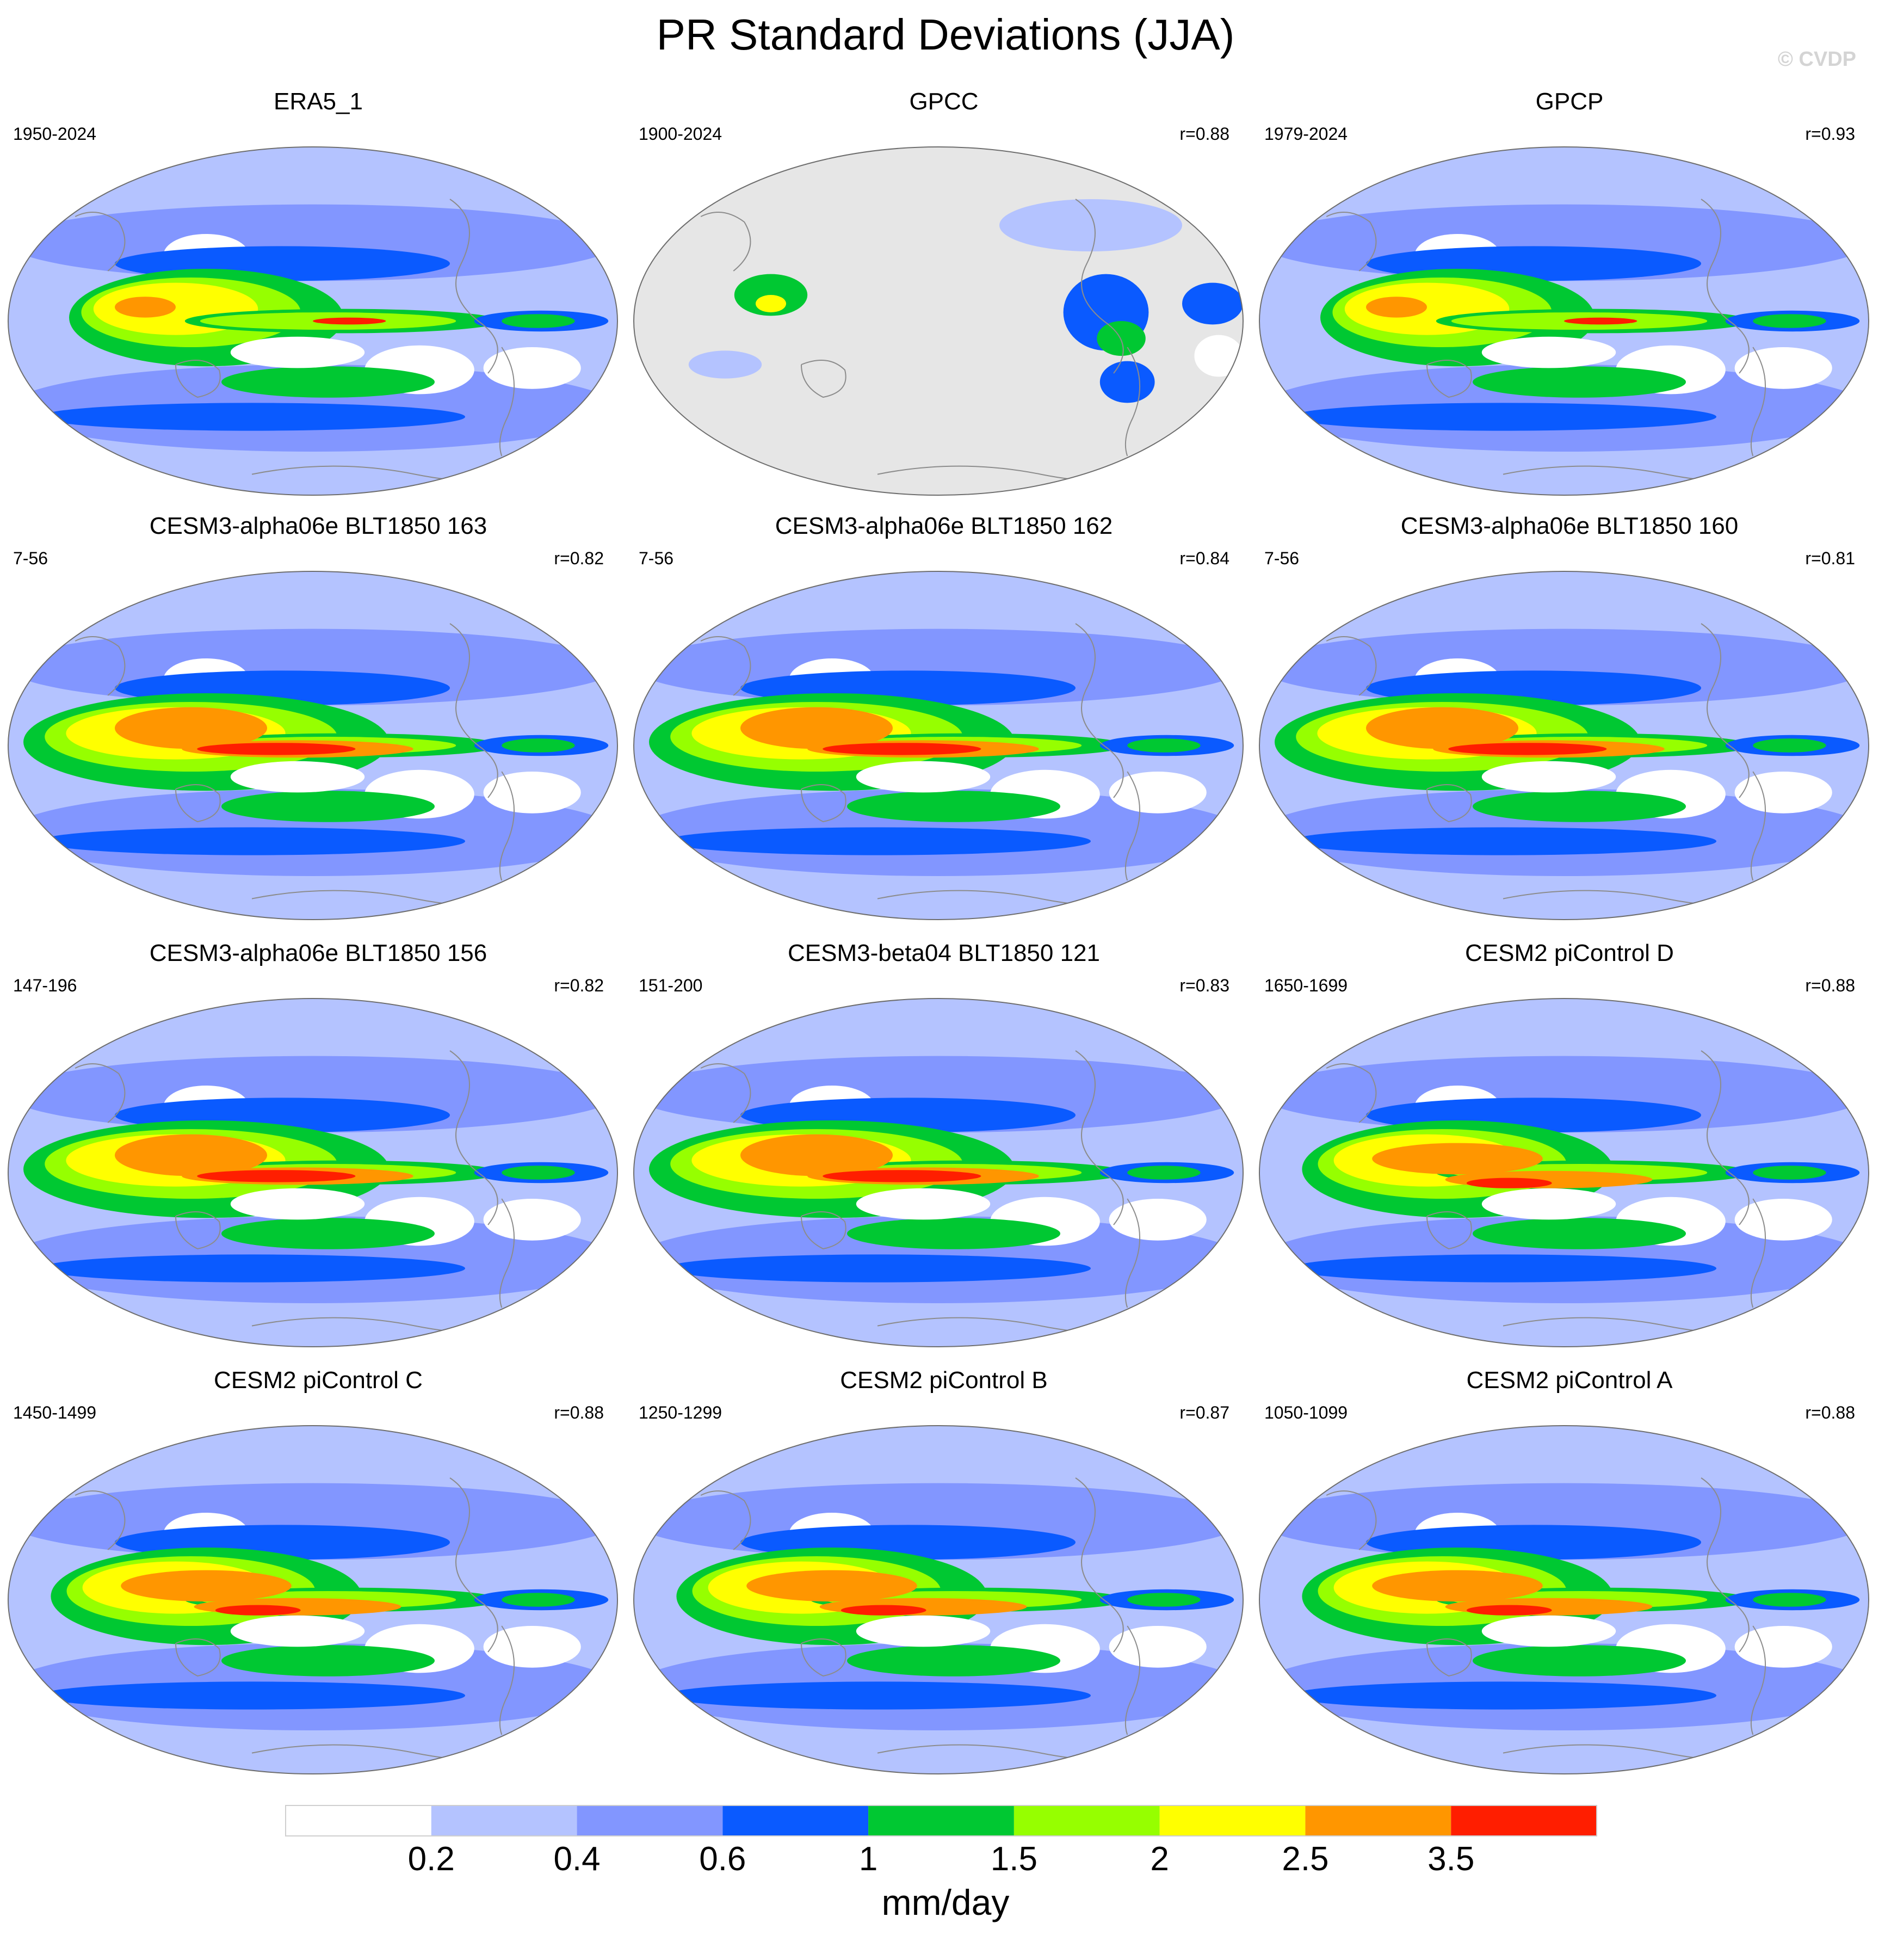 The width and height of the screenshot is (1891, 1960). I want to click on figure-title: PR Standard Deviations (JJA), so click(945, 34).